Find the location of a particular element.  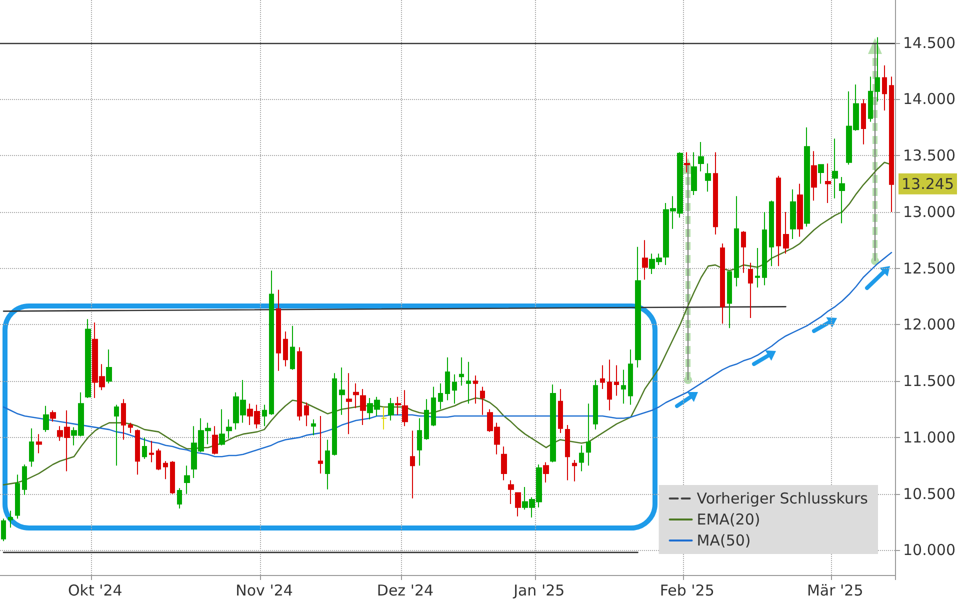

x-tick-label: Mär '25 is located at coordinates (835, 591).